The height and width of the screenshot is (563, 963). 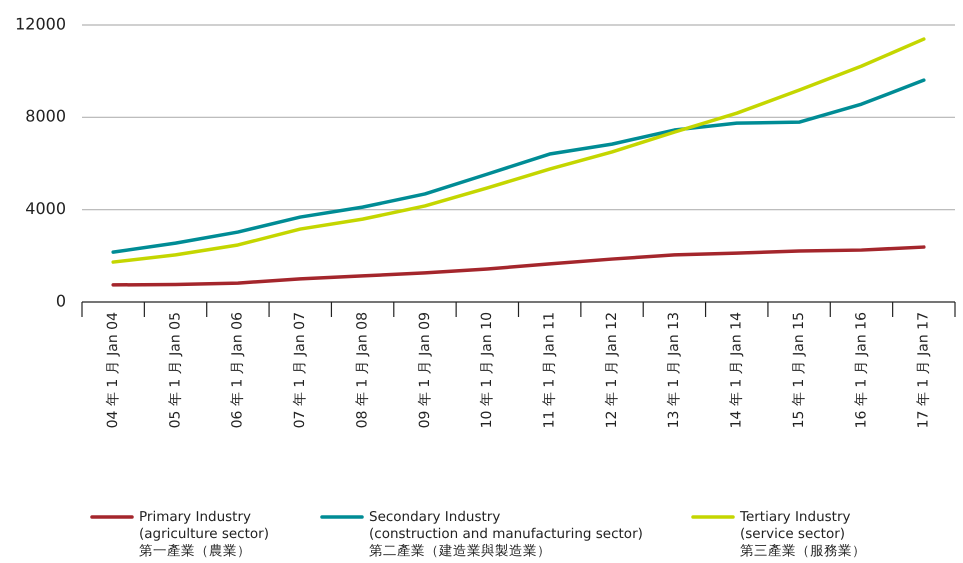 What do you see at coordinates (300, 370) in the screenshot?
I see `x-tick-label: 07 年 1 月 Jan 07` at bounding box center [300, 370].